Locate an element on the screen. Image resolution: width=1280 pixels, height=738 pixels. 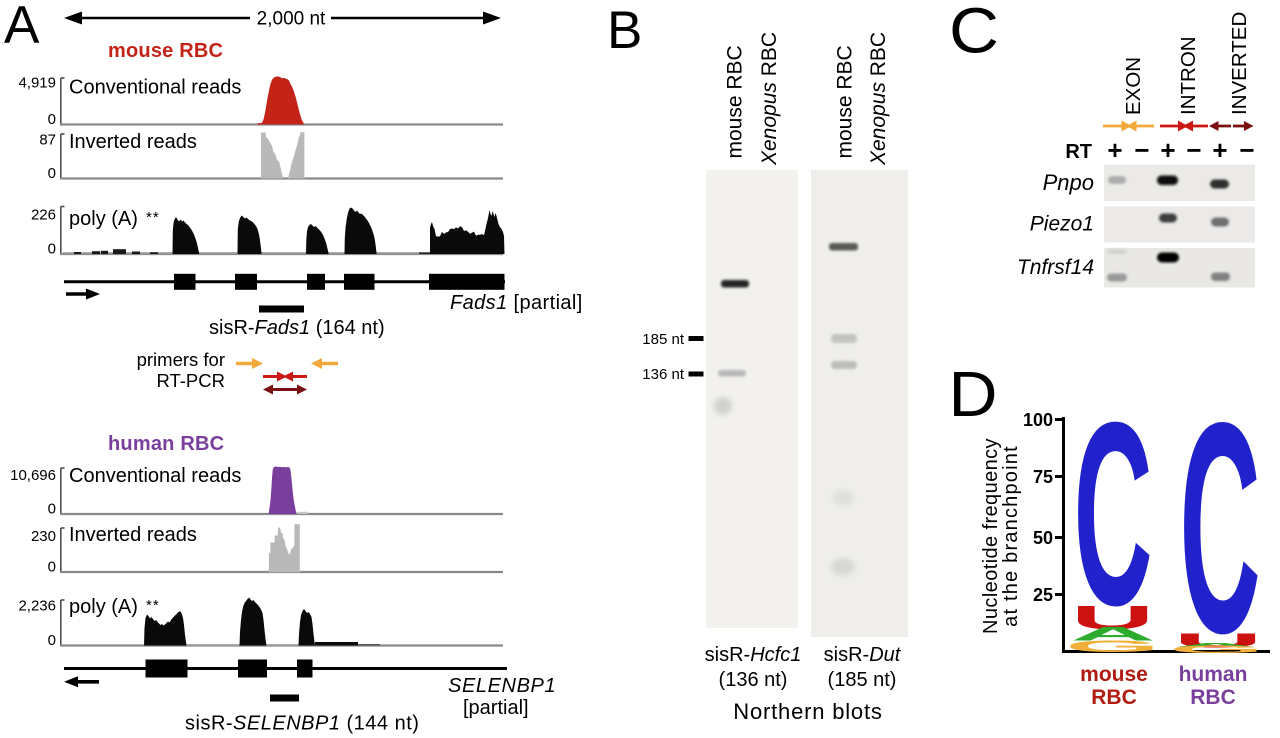
svg-text: Pnpo is located at coordinates (1068, 182).